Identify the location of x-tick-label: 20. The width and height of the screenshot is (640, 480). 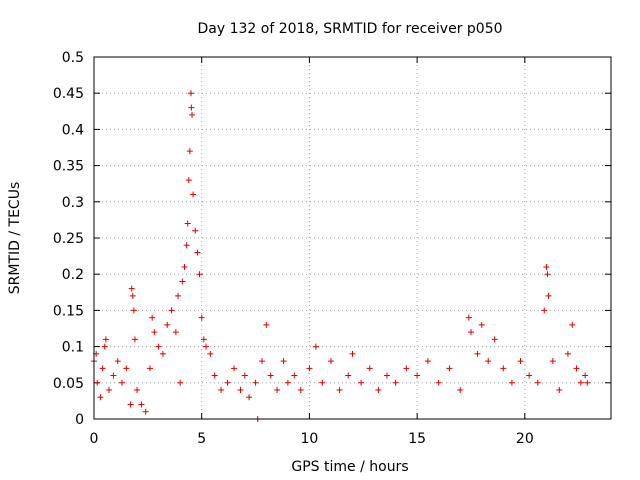
(525, 439).